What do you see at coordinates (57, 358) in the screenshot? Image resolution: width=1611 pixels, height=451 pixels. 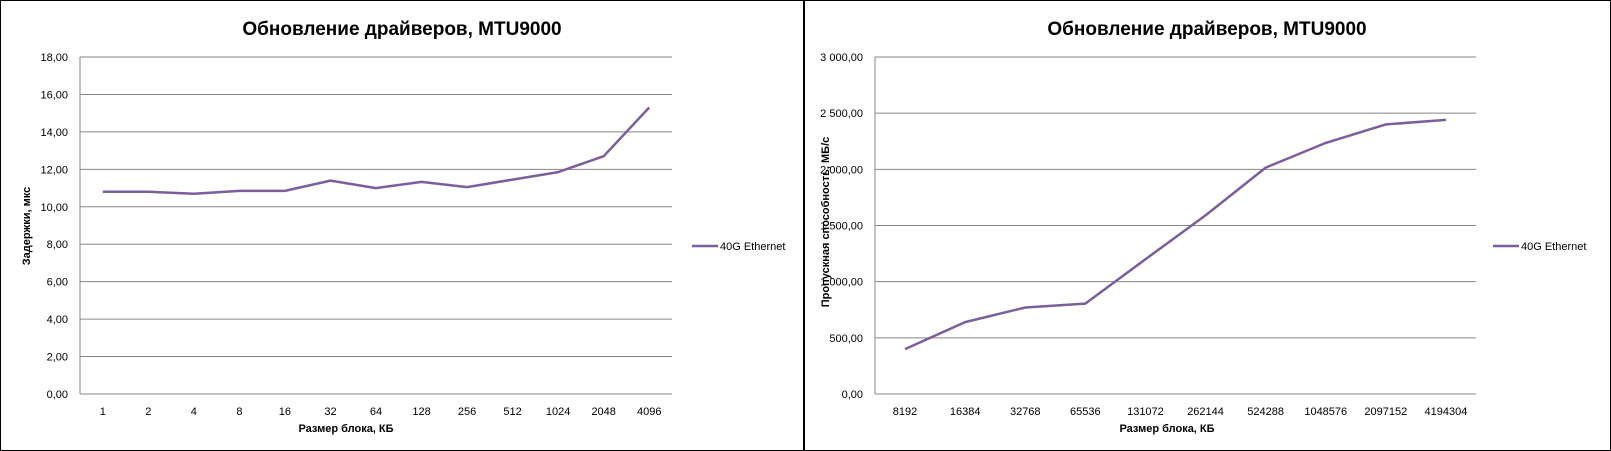 I see `y-tick-label: 2,00` at bounding box center [57, 358].